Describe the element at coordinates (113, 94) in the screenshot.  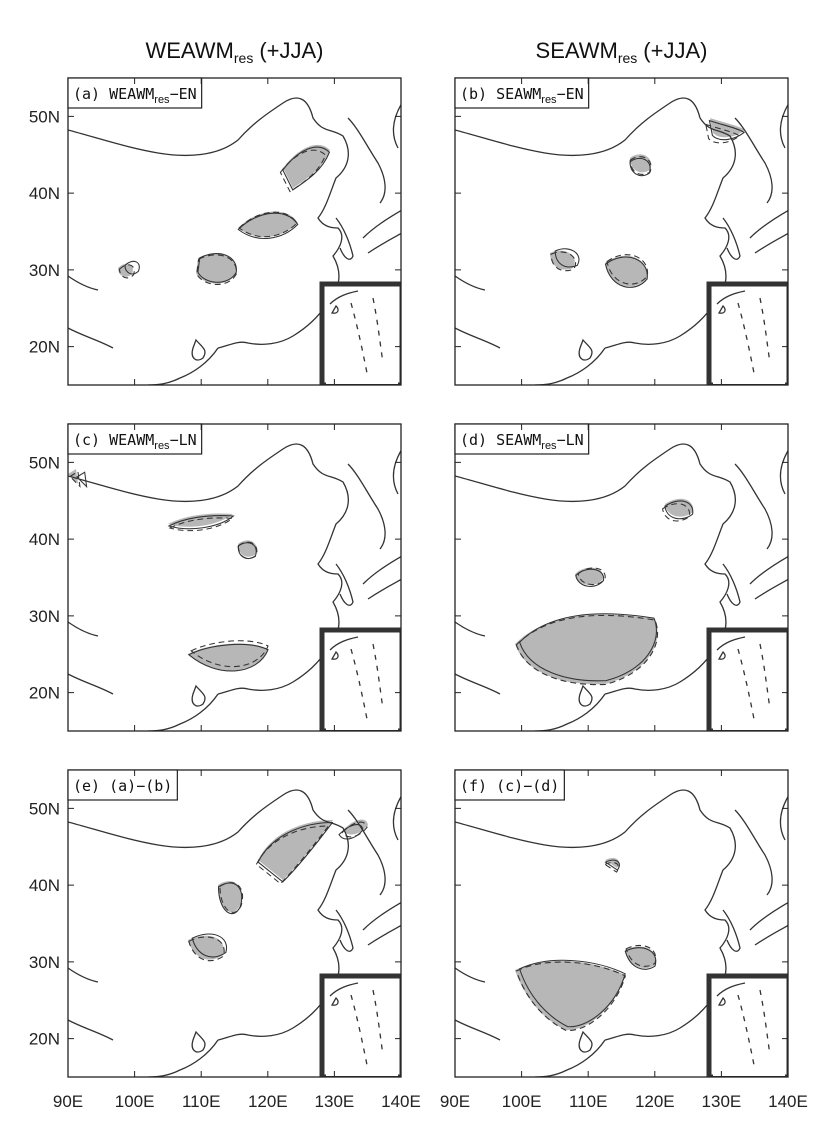
I see `label-main: (a) WEAWM` at that location.